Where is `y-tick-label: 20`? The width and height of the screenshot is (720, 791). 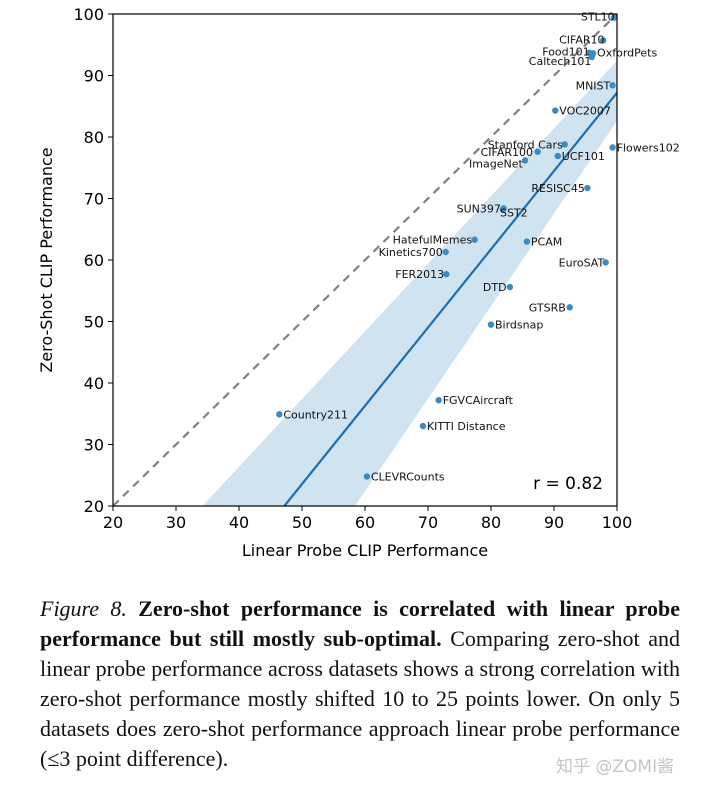 y-tick-label: 20 is located at coordinates (94, 506).